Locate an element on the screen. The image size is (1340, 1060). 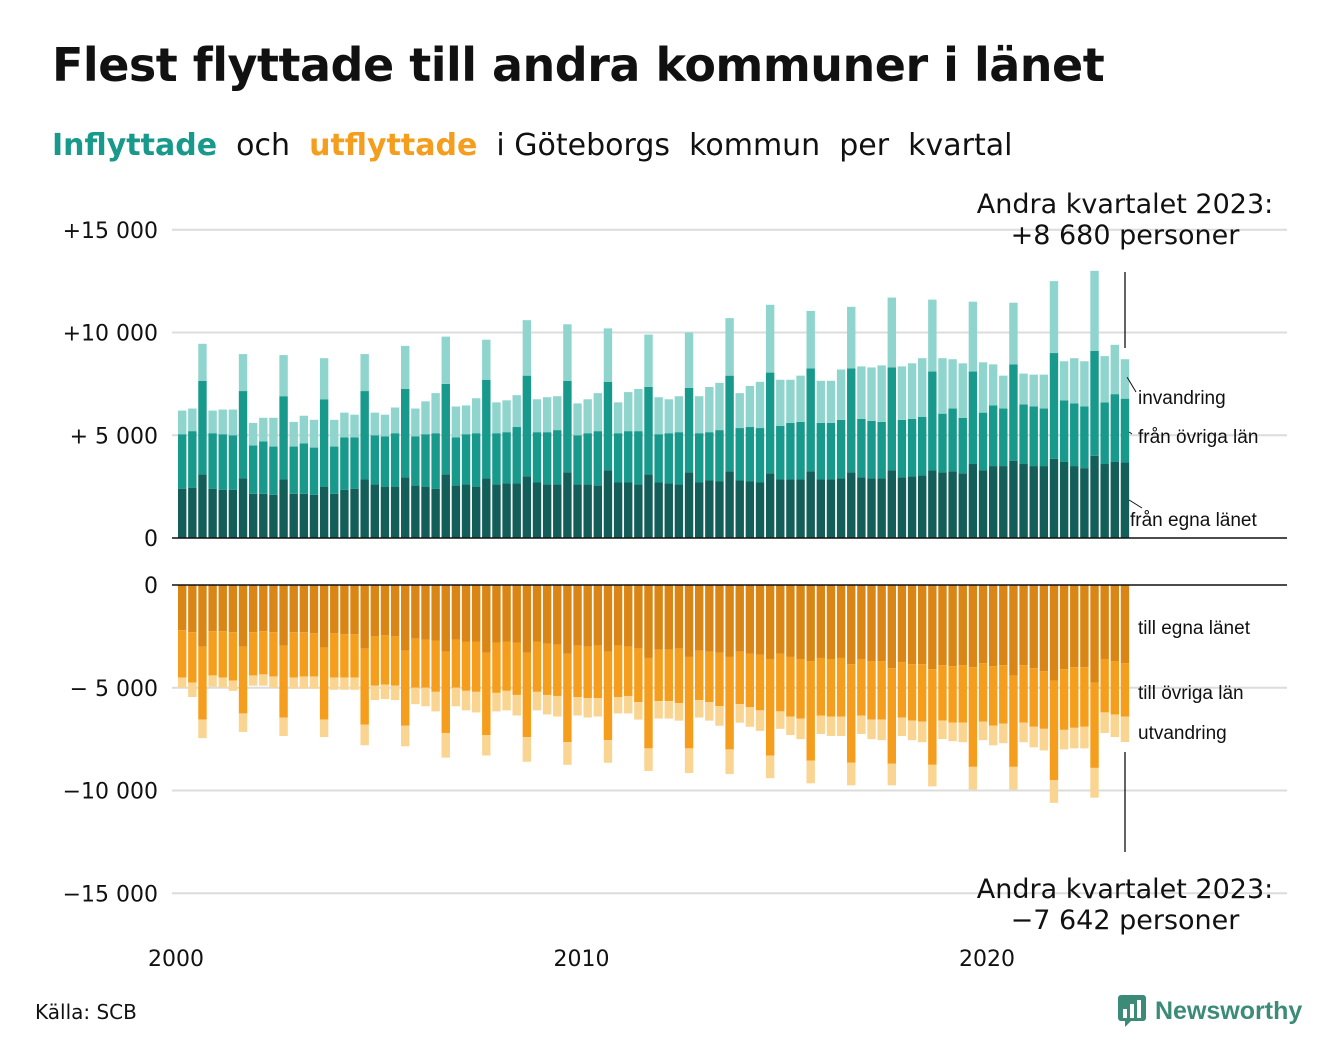
x-tick-label: 2020 is located at coordinates (987, 959).